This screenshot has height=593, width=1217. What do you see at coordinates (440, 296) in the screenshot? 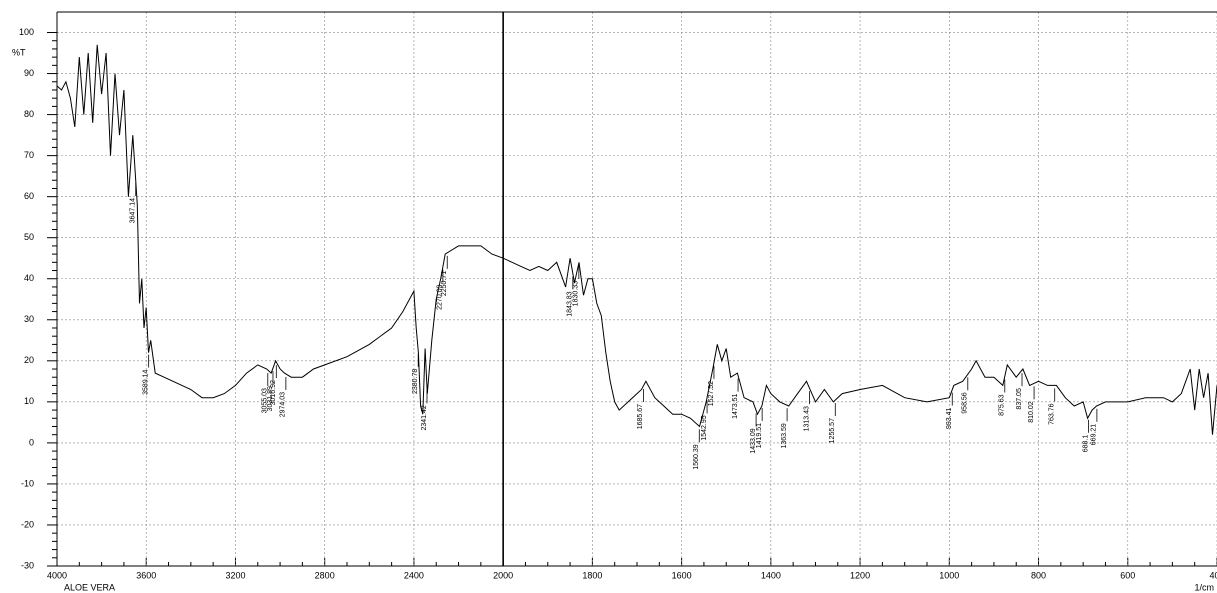
I see `peak-label: 2270.09` at bounding box center [440, 296].